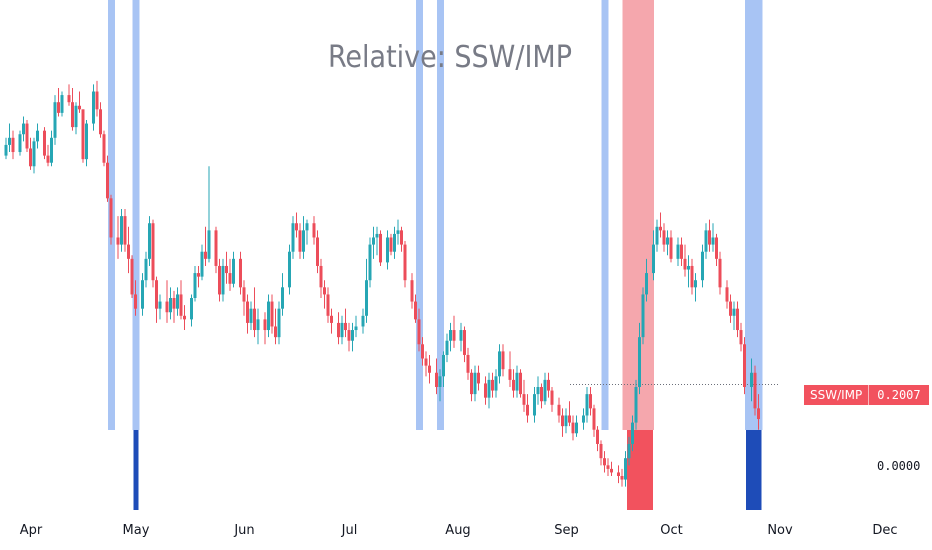 The width and height of the screenshot is (932, 550). I want to click on x-tick-label: Apr, so click(31, 530).